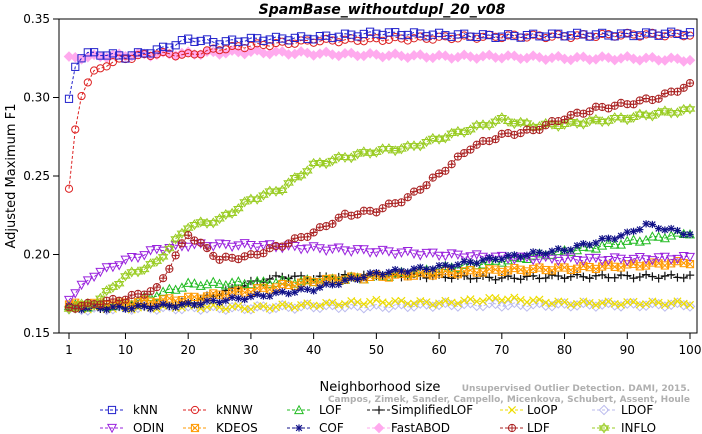 The height and width of the screenshot is (434, 702). What do you see at coordinates (529, 410) in the screenshot?
I see `legend-item-loop: LoOP` at bounding box center [529, 410].